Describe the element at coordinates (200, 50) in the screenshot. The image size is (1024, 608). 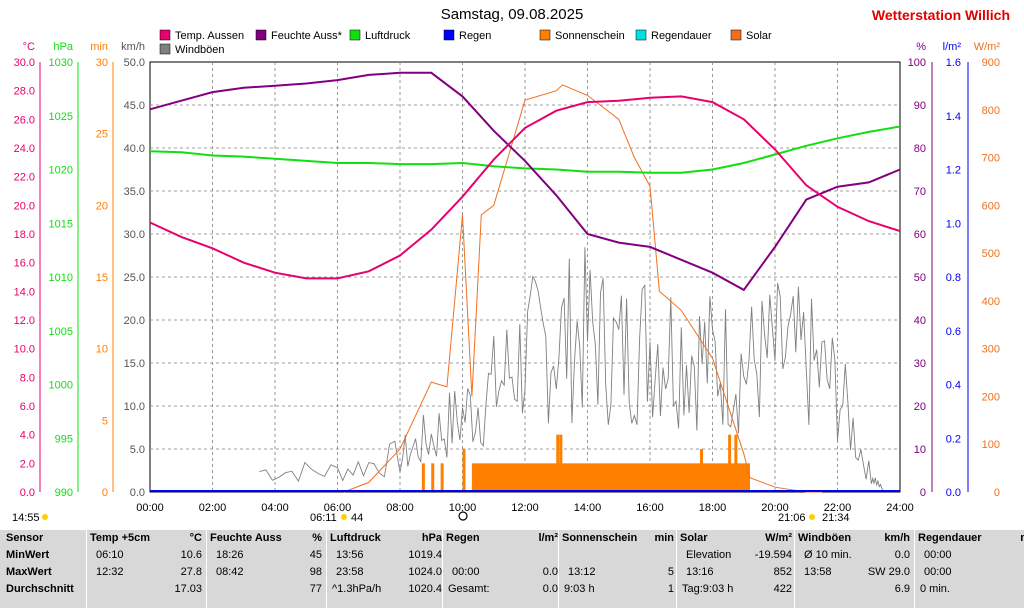
I see `legend-label: Windböen` at that location.